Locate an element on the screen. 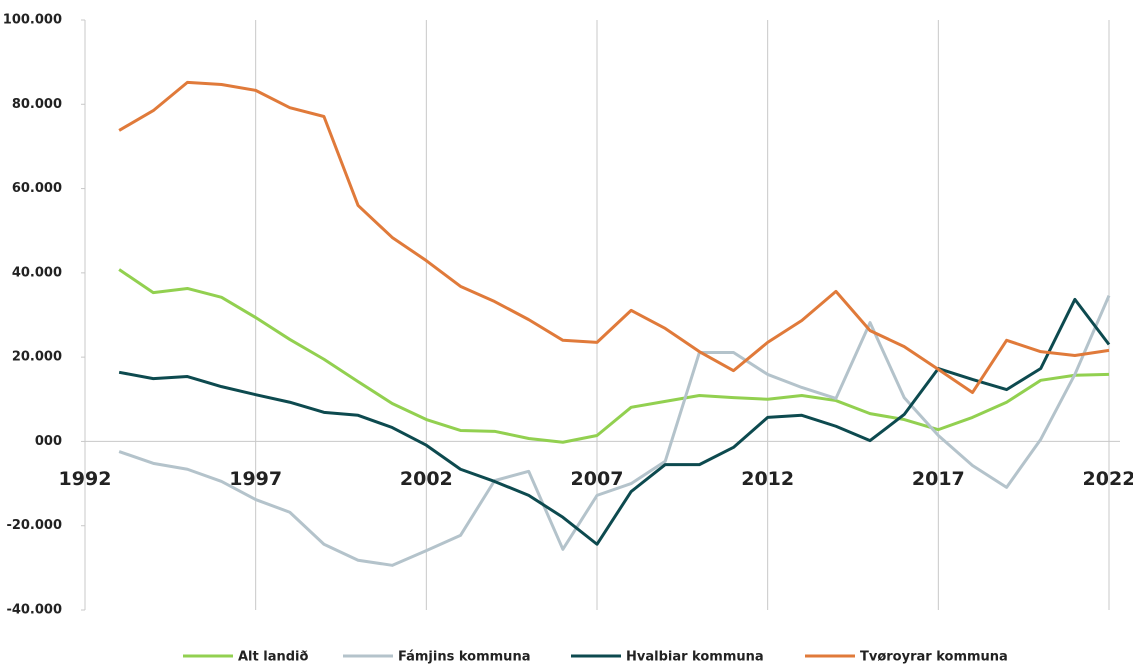 The height and width of the screenshot is (666, 1133). legend-label: Fámjins kommuna is located at coordinates (464, 657).